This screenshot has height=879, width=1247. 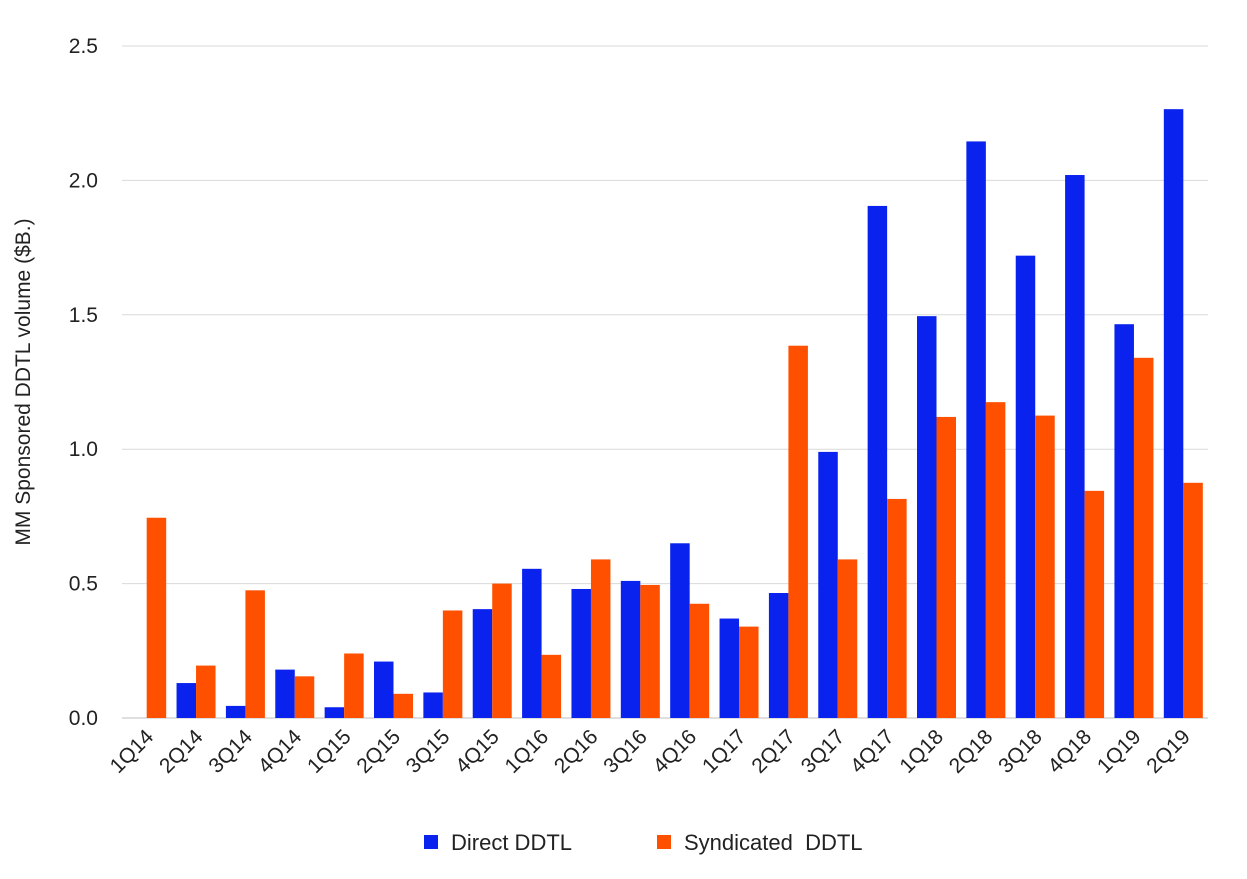 What do you see at coordinates (83, 449) in the screenshot?
I see `y-tick-label: 1.0` at bounding box center [83, 449].